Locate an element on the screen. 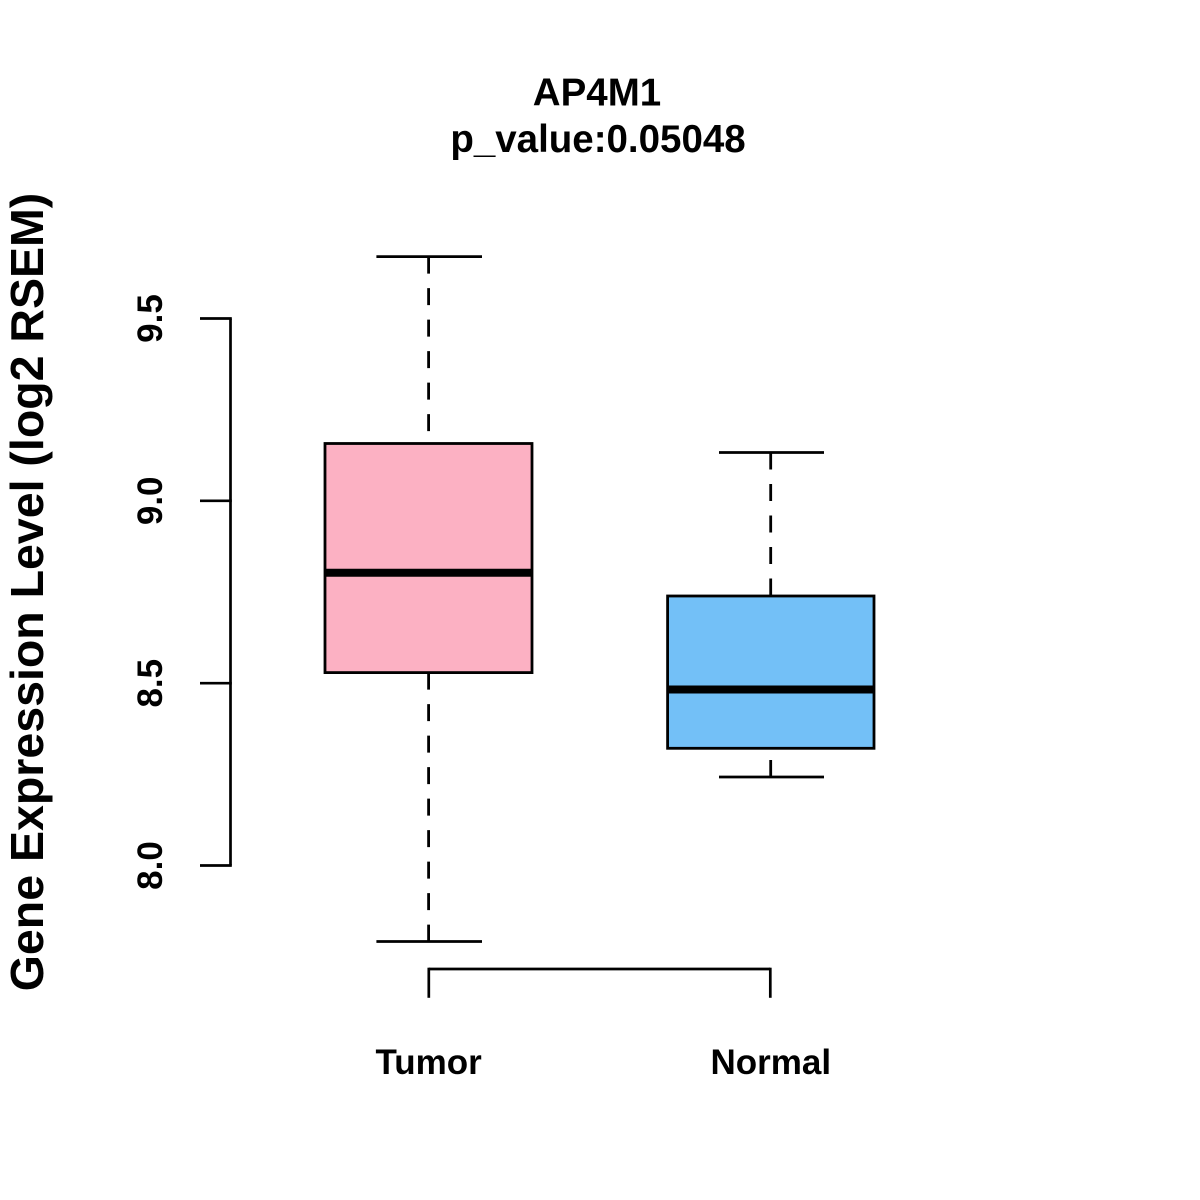  svg-text: p_value:0.05048 is located at coordinates (597, 139).